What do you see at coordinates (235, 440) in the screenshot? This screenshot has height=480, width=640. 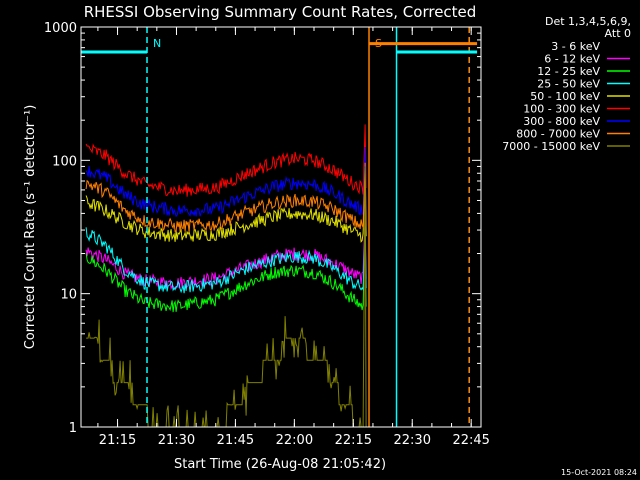 I see `x-tick-label-2: 21:45` at bounding box center [235, 440].